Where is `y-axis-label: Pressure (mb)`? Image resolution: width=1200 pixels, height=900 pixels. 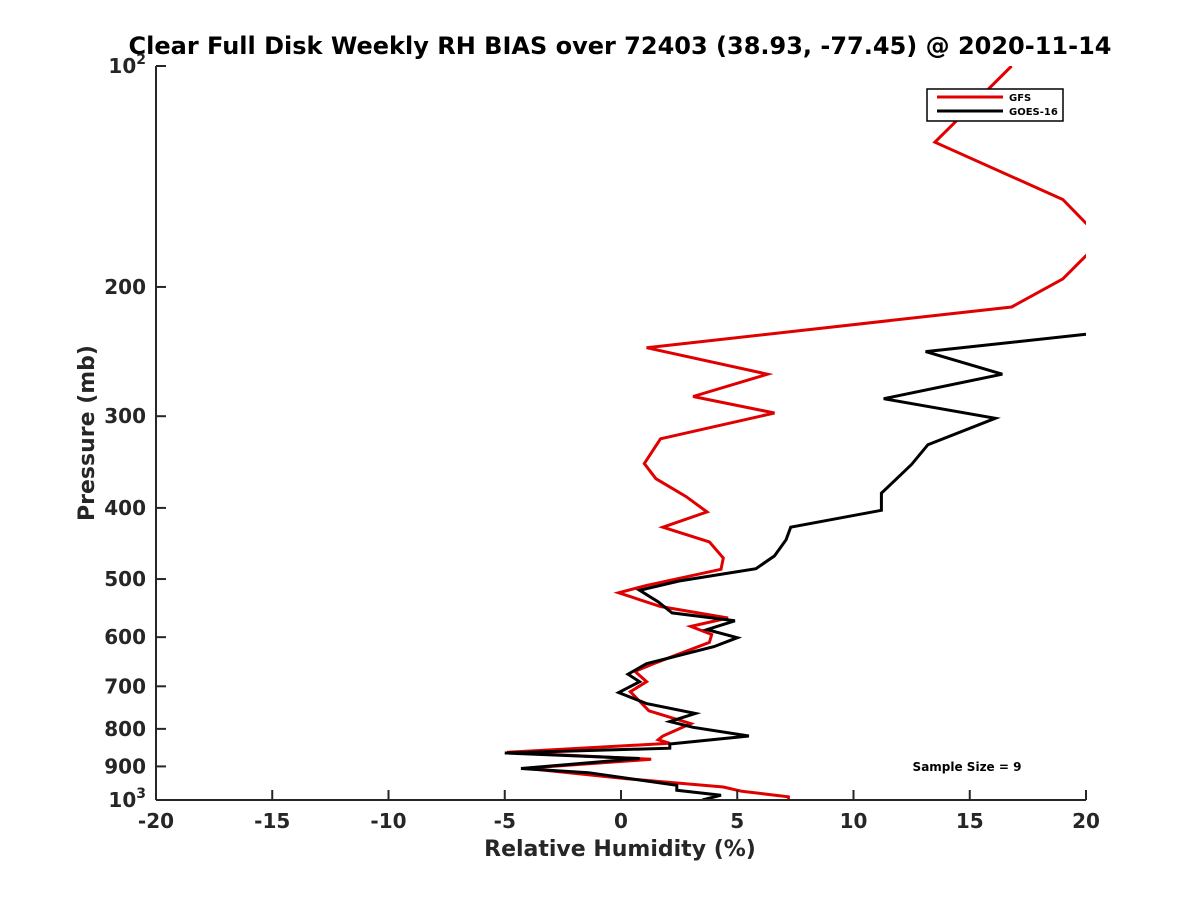 y-axis-label: Pressure (mb) is located at coordinates (87, 433).